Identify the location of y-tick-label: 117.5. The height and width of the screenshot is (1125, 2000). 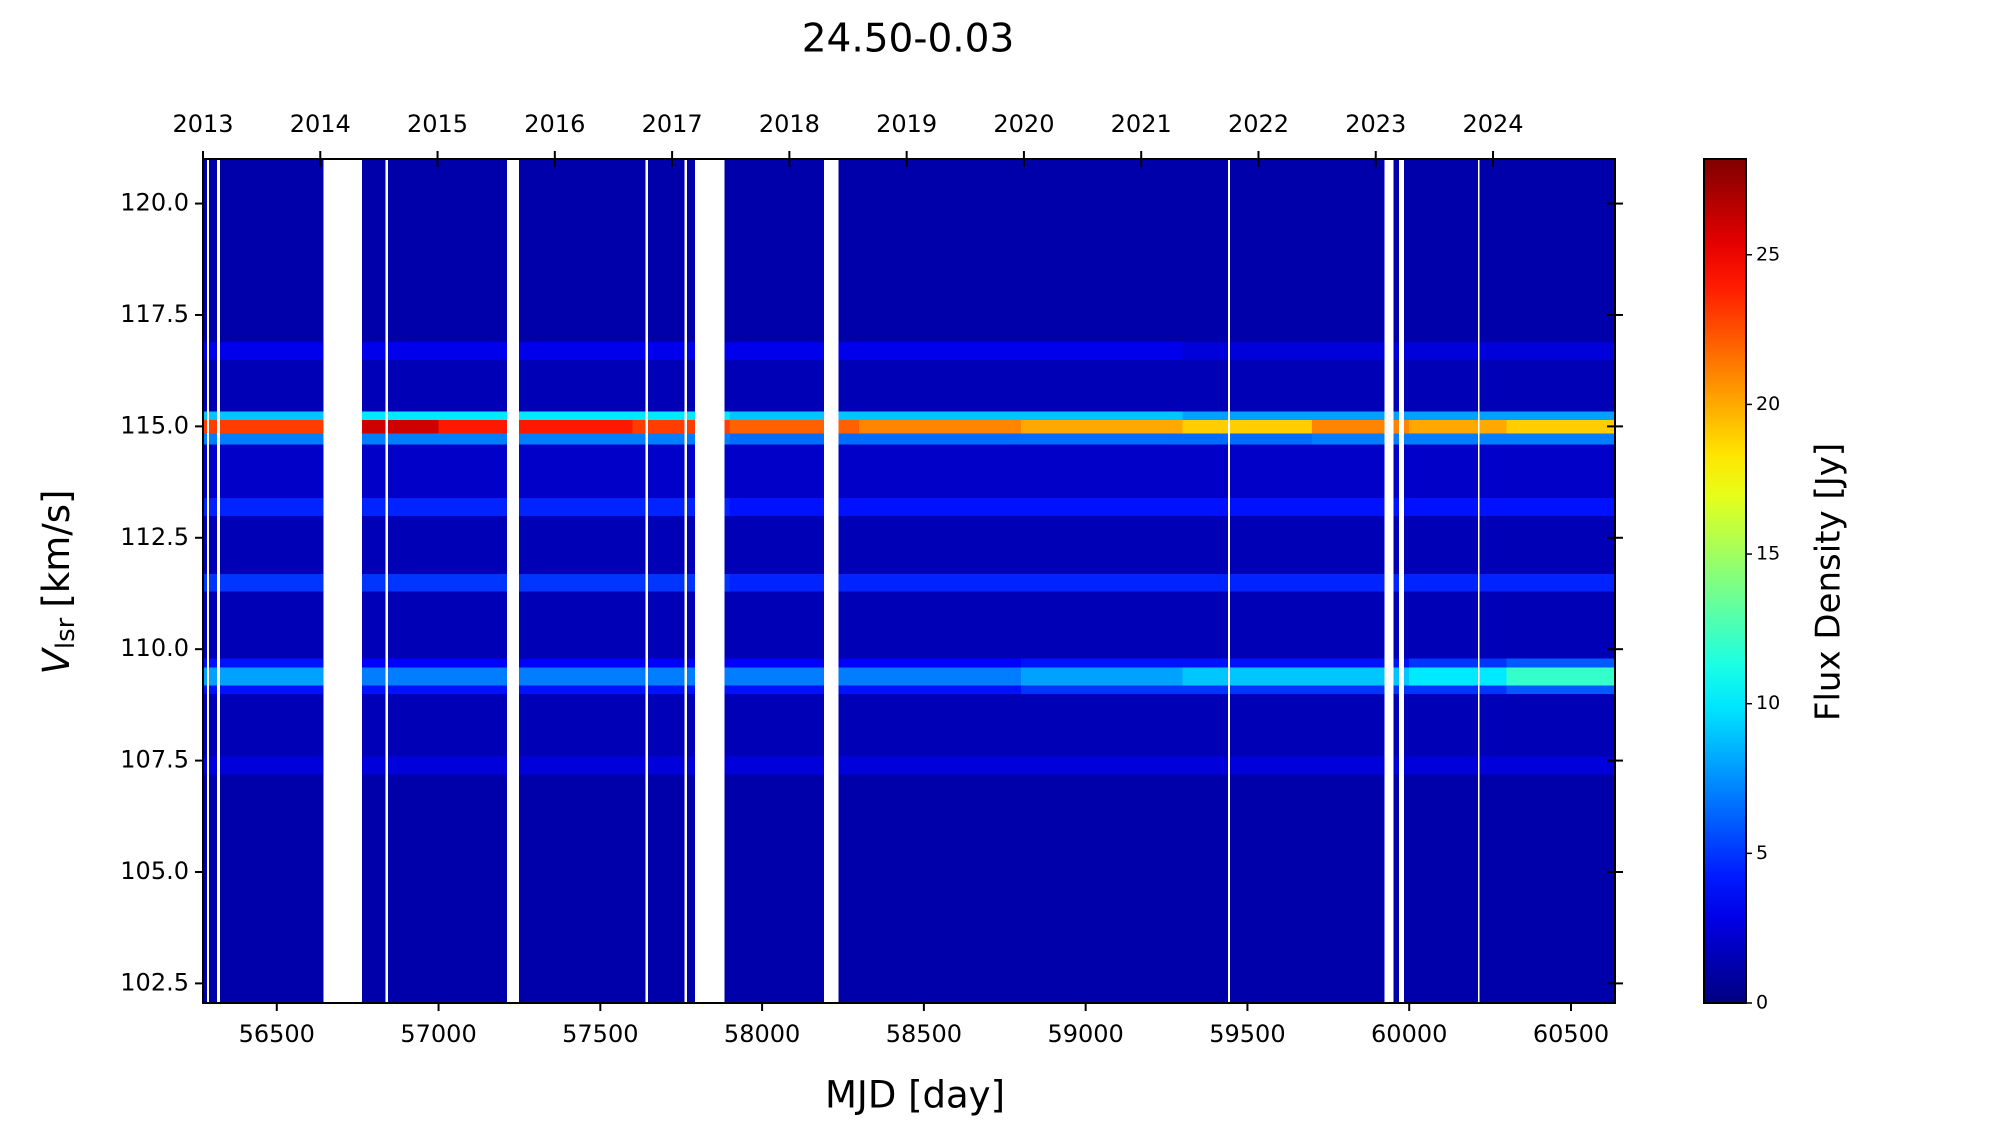
(154, 314).